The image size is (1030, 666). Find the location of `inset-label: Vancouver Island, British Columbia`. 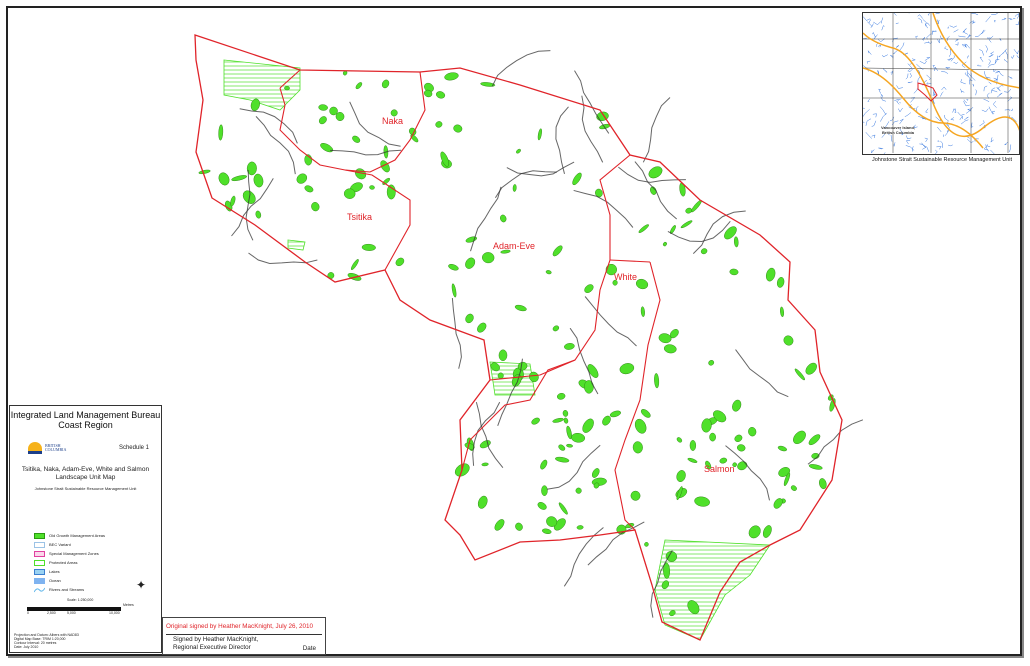

inset-label: Vancouver Island, British Columbia is located at coordinates (898, 130).